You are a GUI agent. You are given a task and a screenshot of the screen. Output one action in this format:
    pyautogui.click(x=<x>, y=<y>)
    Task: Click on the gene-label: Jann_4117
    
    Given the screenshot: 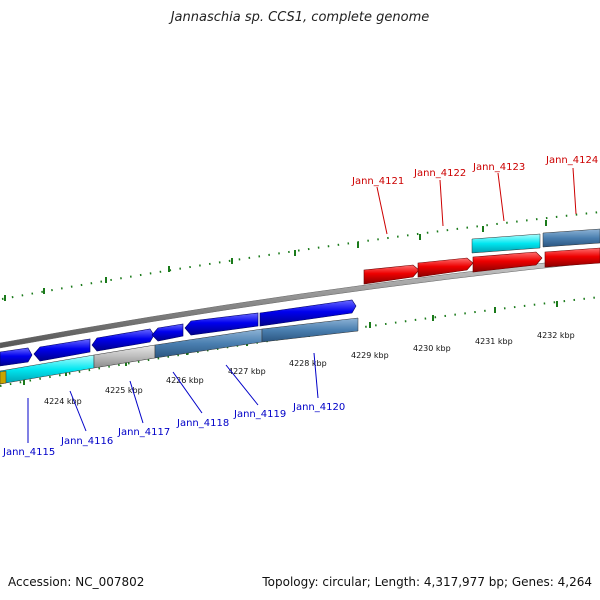 What is the action you would take?
    pyautogui.click(x=143, y=432)
    